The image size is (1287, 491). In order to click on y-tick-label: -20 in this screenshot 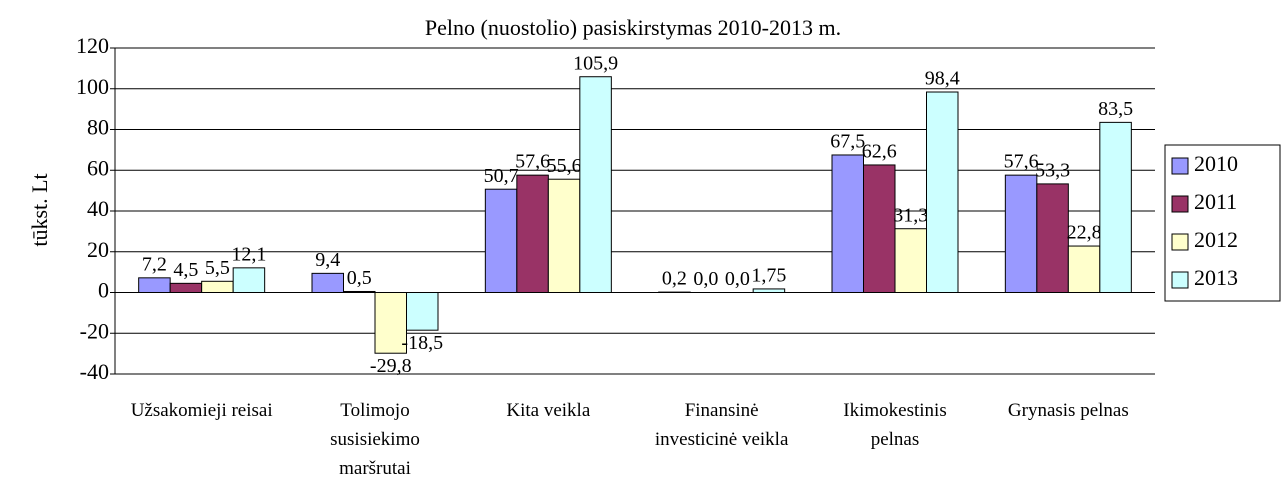, I will do `click(94, 330)`.